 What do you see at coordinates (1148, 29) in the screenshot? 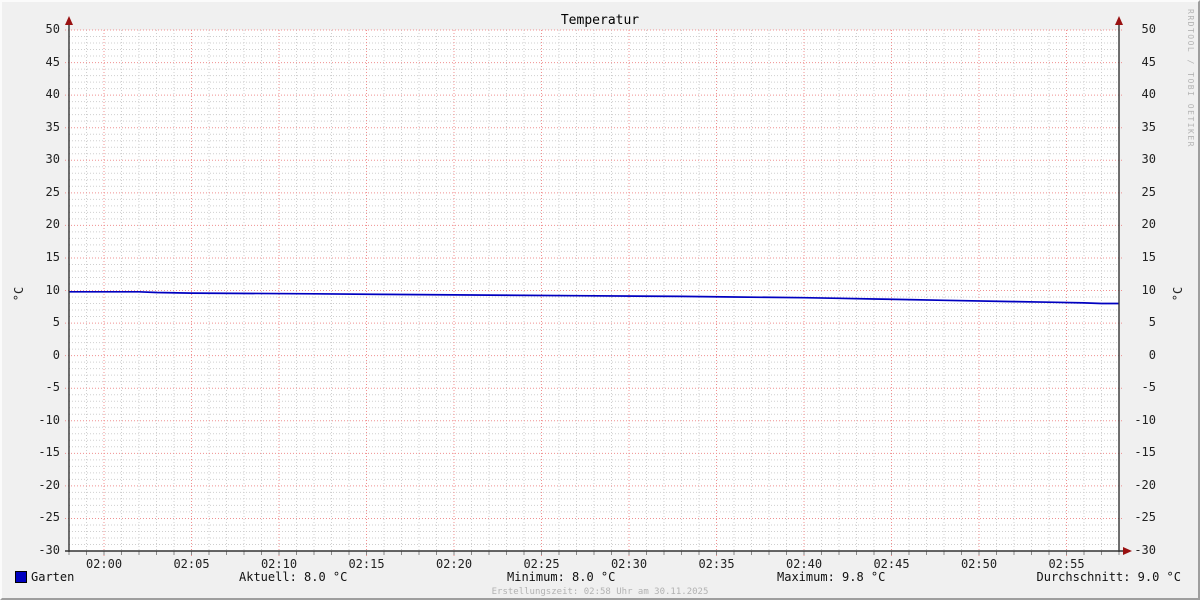
I see `y-axis-tick-label-right: 50` at bounding box center [1148, 29].